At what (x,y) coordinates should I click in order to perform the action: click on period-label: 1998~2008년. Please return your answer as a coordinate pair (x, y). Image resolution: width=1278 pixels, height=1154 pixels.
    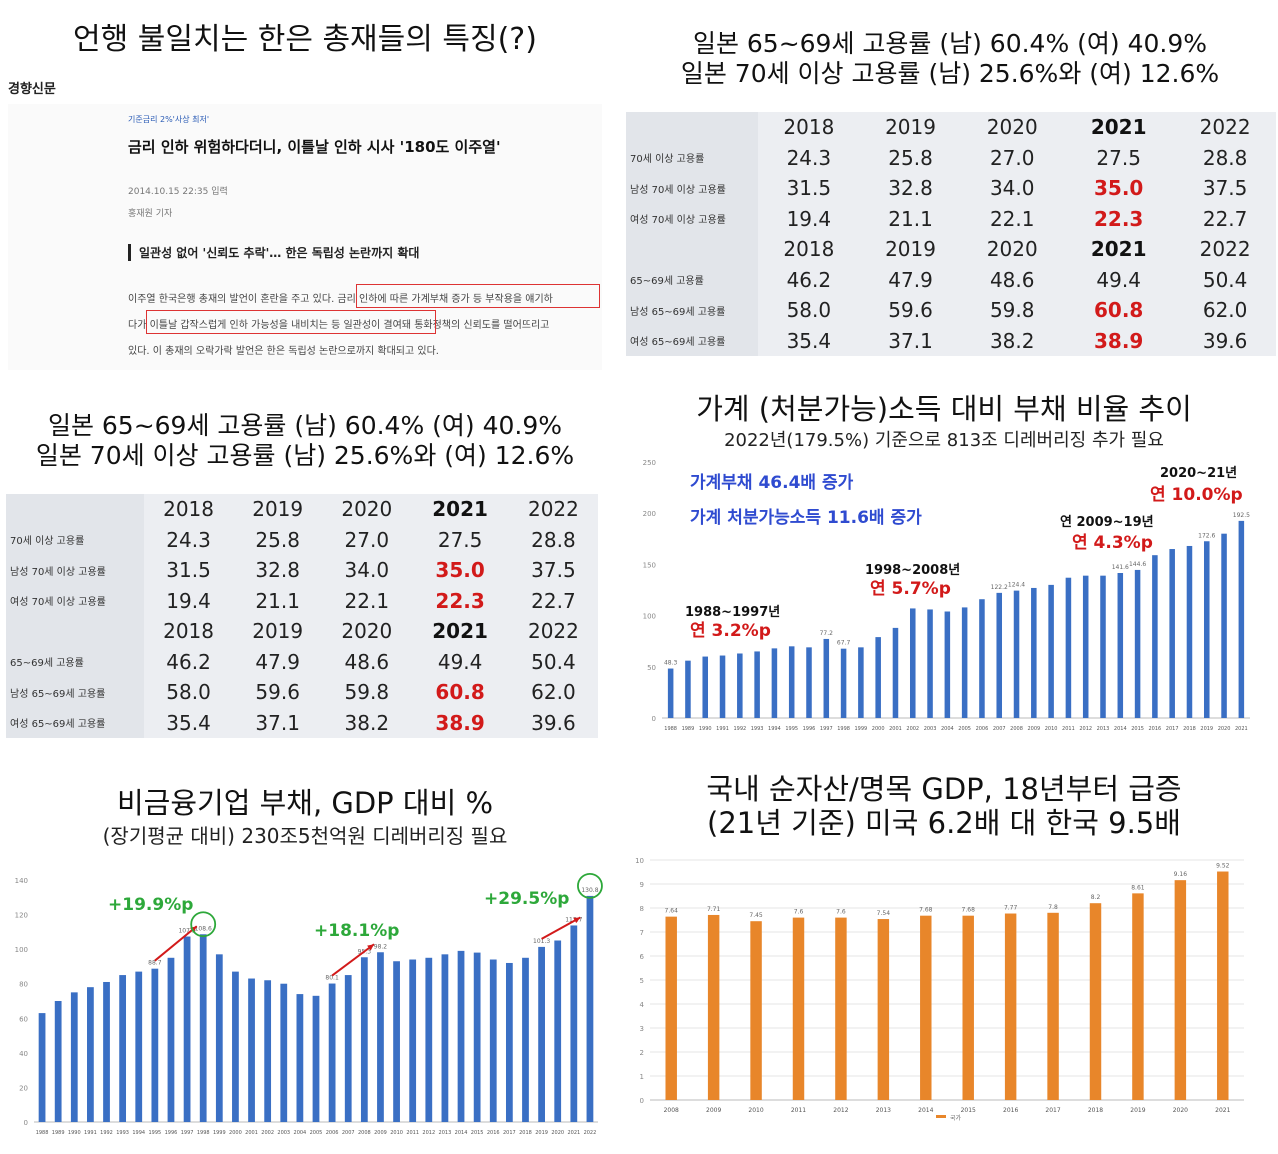
    Looking at the image, I should click on (912, 570).